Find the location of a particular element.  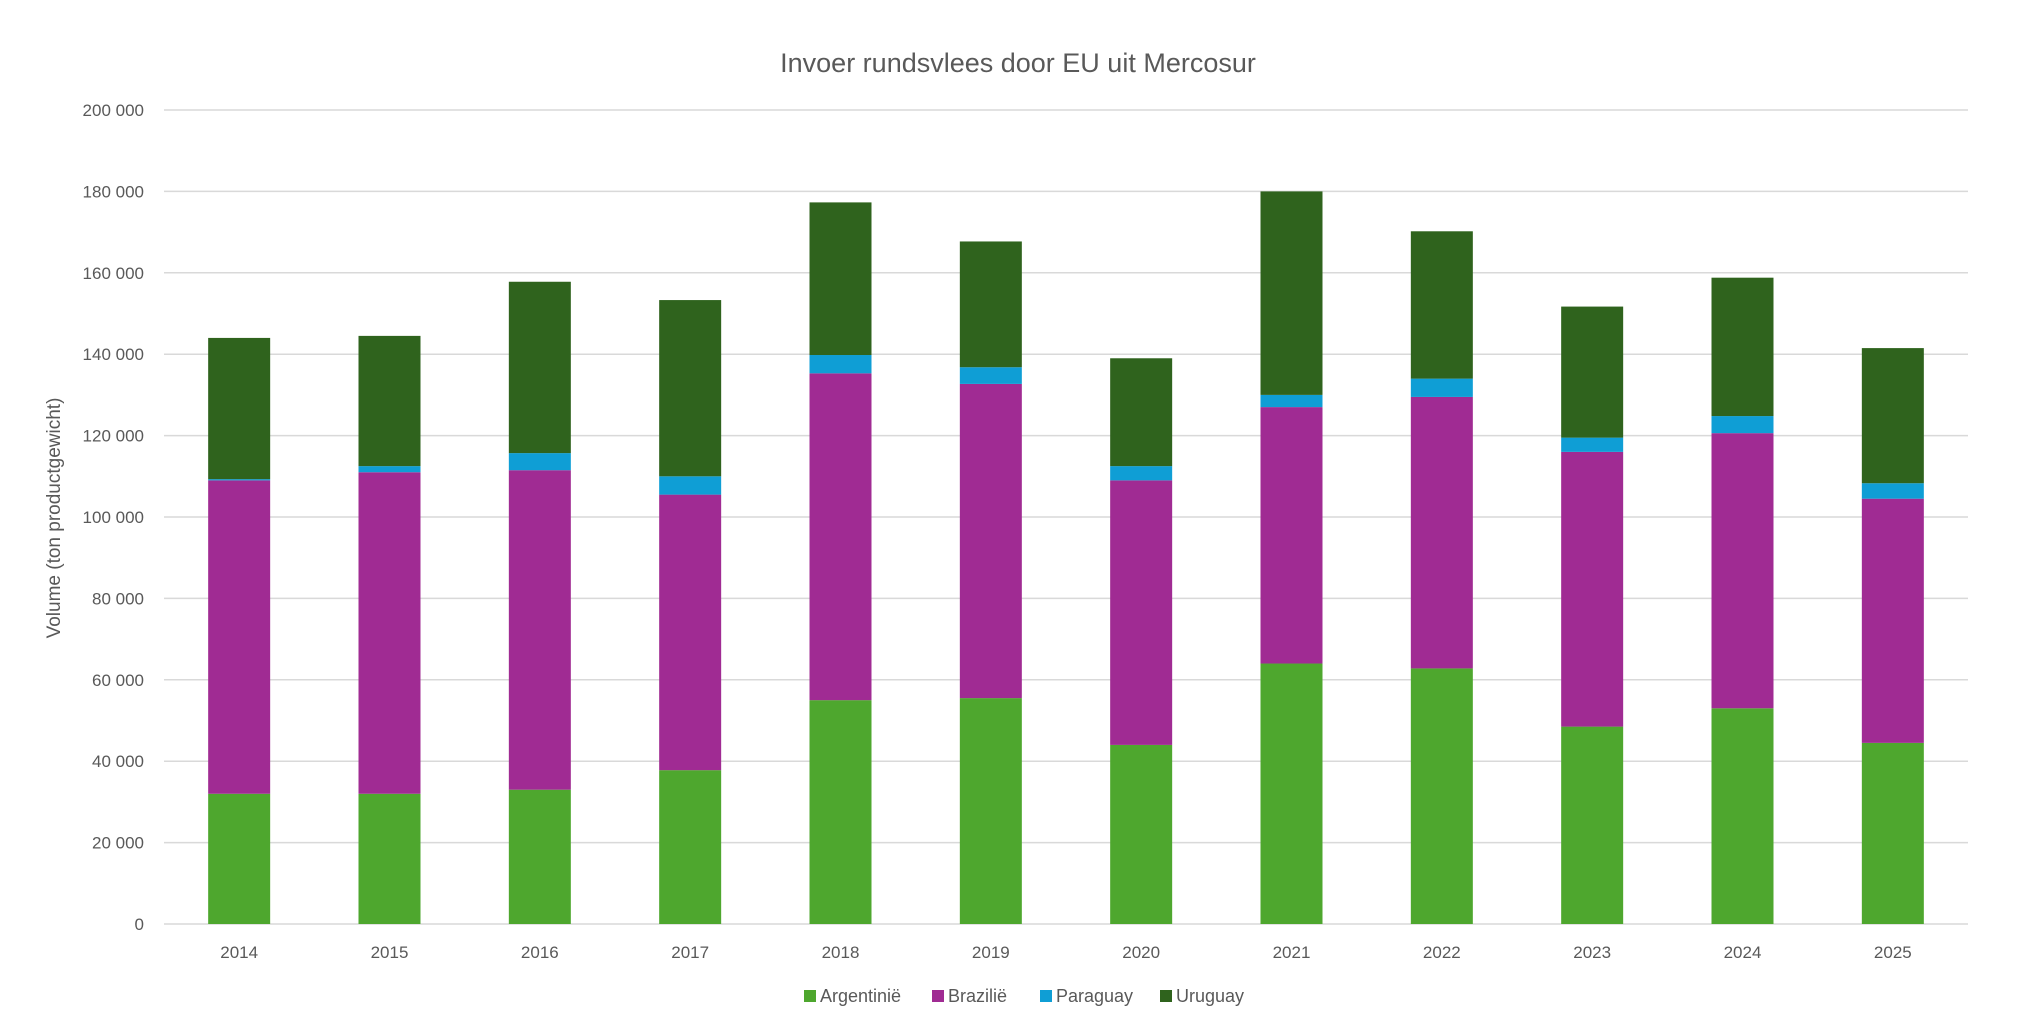

y-tick-label: 200 000 is located at coordinates (113, 110).